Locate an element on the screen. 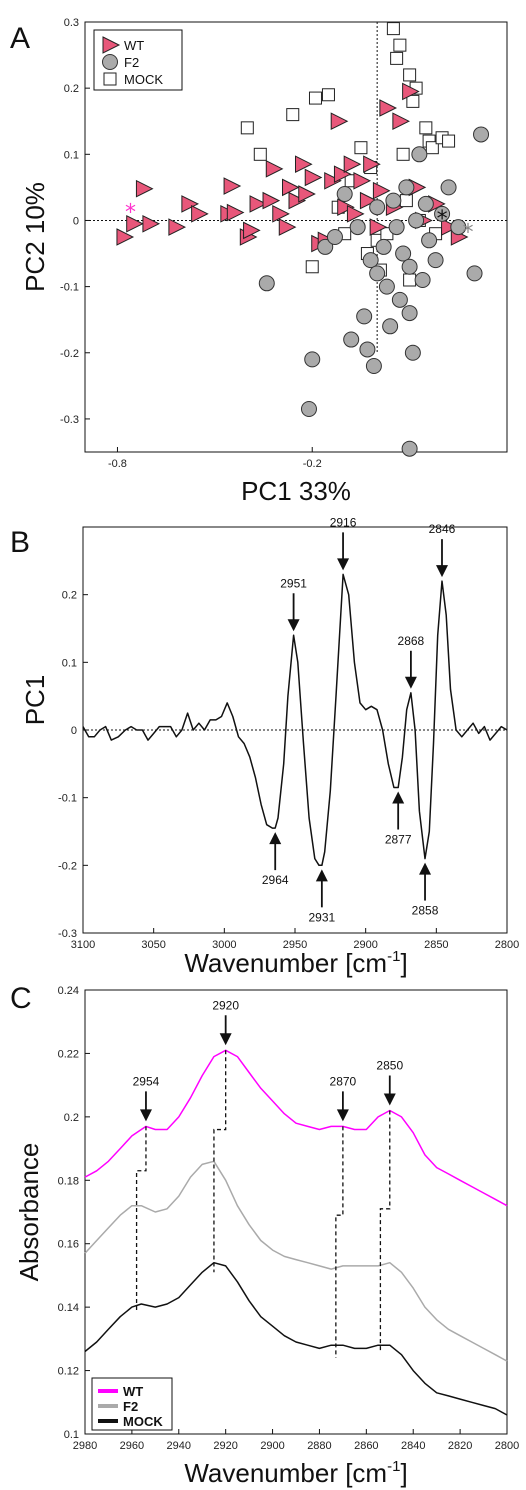  panel-b-xtick-label: 3000 is located at coordinates (224, 945).